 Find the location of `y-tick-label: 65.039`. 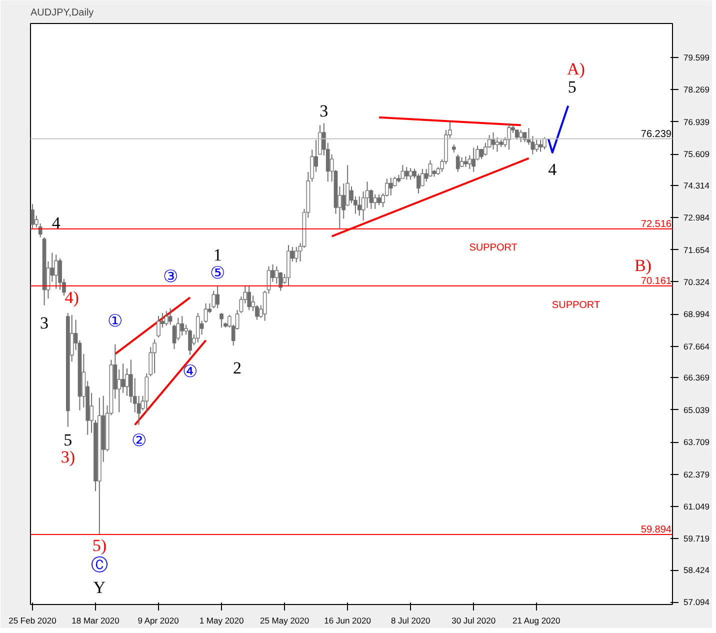

y-tick-label: 65.039 is located at coordinates (697, 409).